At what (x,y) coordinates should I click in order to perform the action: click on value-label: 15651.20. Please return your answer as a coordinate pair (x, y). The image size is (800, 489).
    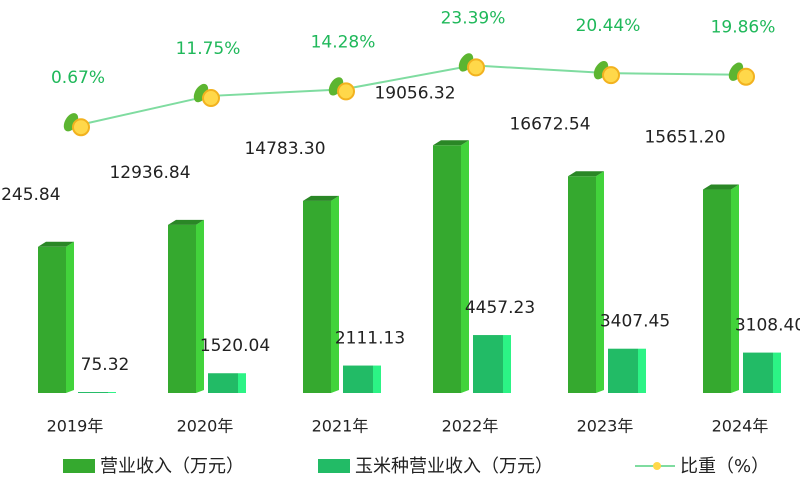
    Looking at the image, I should click on (684, 138).